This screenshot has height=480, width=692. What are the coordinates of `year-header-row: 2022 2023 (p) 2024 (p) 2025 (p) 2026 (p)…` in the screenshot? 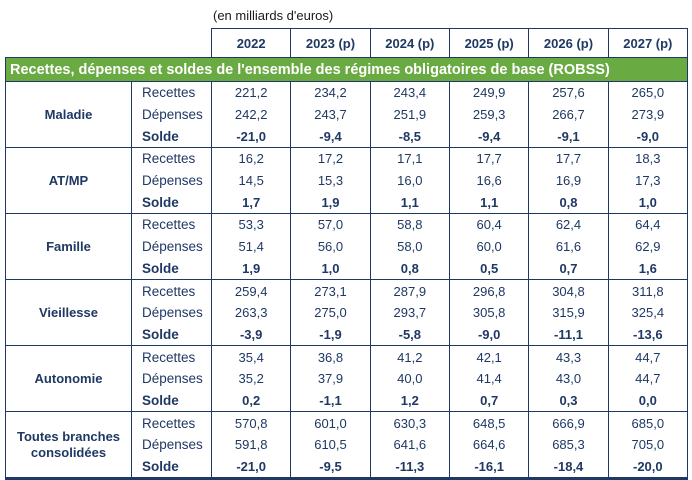 It's located at (347, 43).